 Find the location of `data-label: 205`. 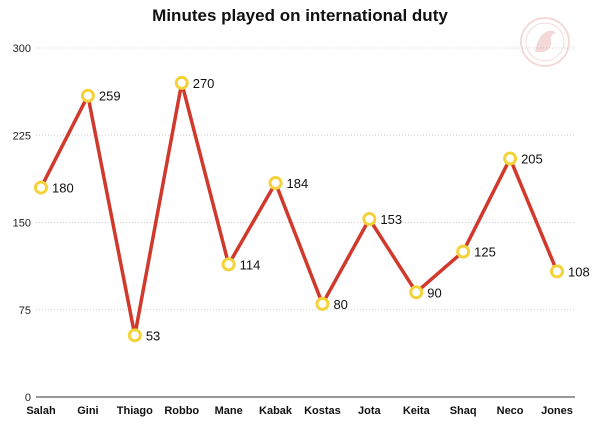

data-label: 205 is located at coordinates (532, 159).